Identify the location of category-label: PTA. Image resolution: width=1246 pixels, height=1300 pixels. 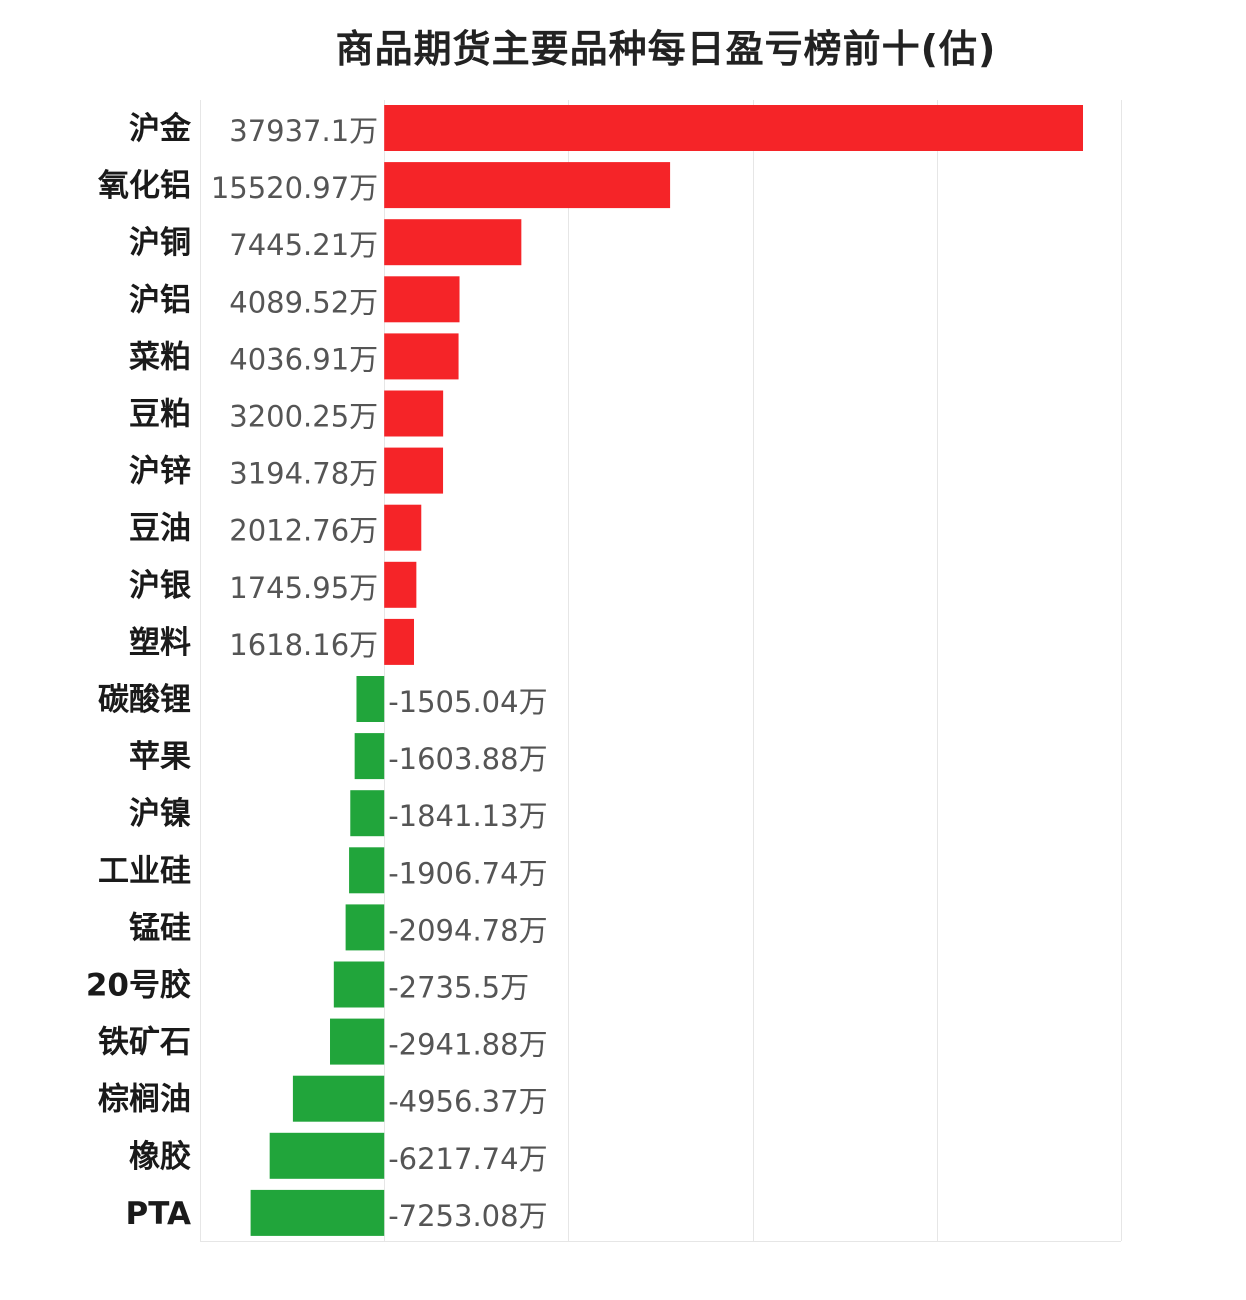
(158, 1214).